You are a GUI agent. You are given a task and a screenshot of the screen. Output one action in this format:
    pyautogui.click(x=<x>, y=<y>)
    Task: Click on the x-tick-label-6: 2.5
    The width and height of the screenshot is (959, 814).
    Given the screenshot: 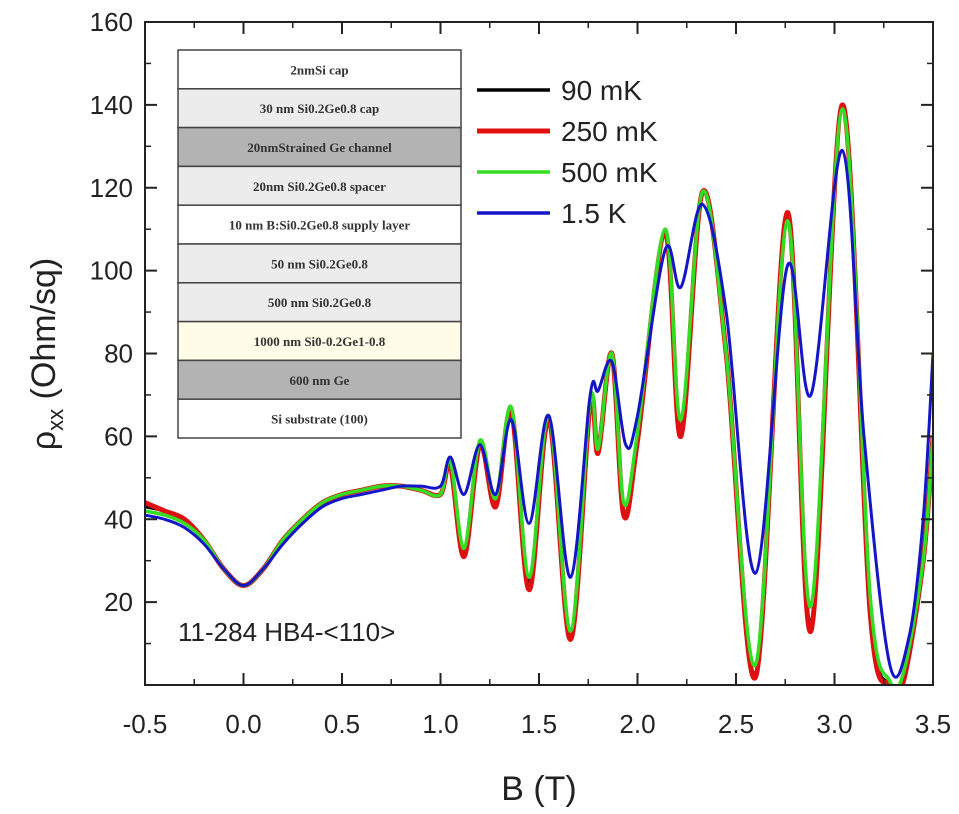 What is the action you would take?
    pyautogui.click(x=736, y=724)
    